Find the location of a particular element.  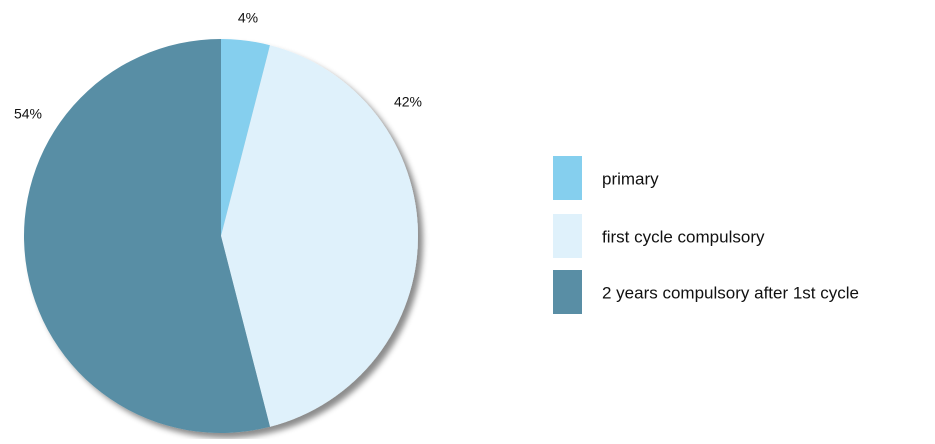

legend-label: primary is located at coordinates (630, 178).